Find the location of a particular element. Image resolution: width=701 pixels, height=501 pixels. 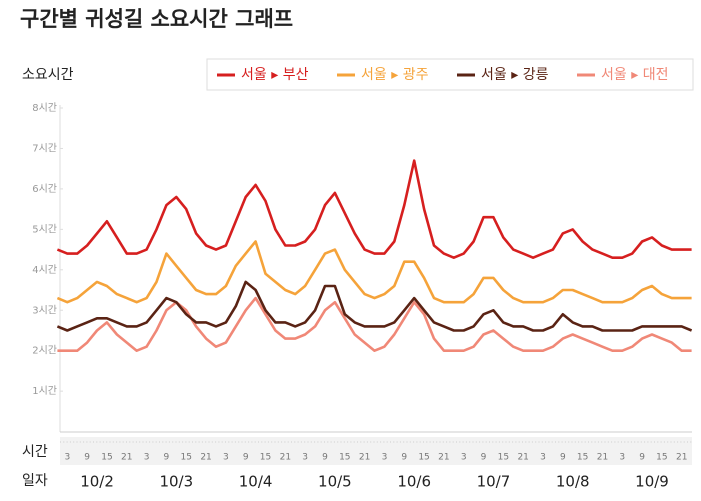

y-tick-label: 1시간 is located at coordinates (44, 391).